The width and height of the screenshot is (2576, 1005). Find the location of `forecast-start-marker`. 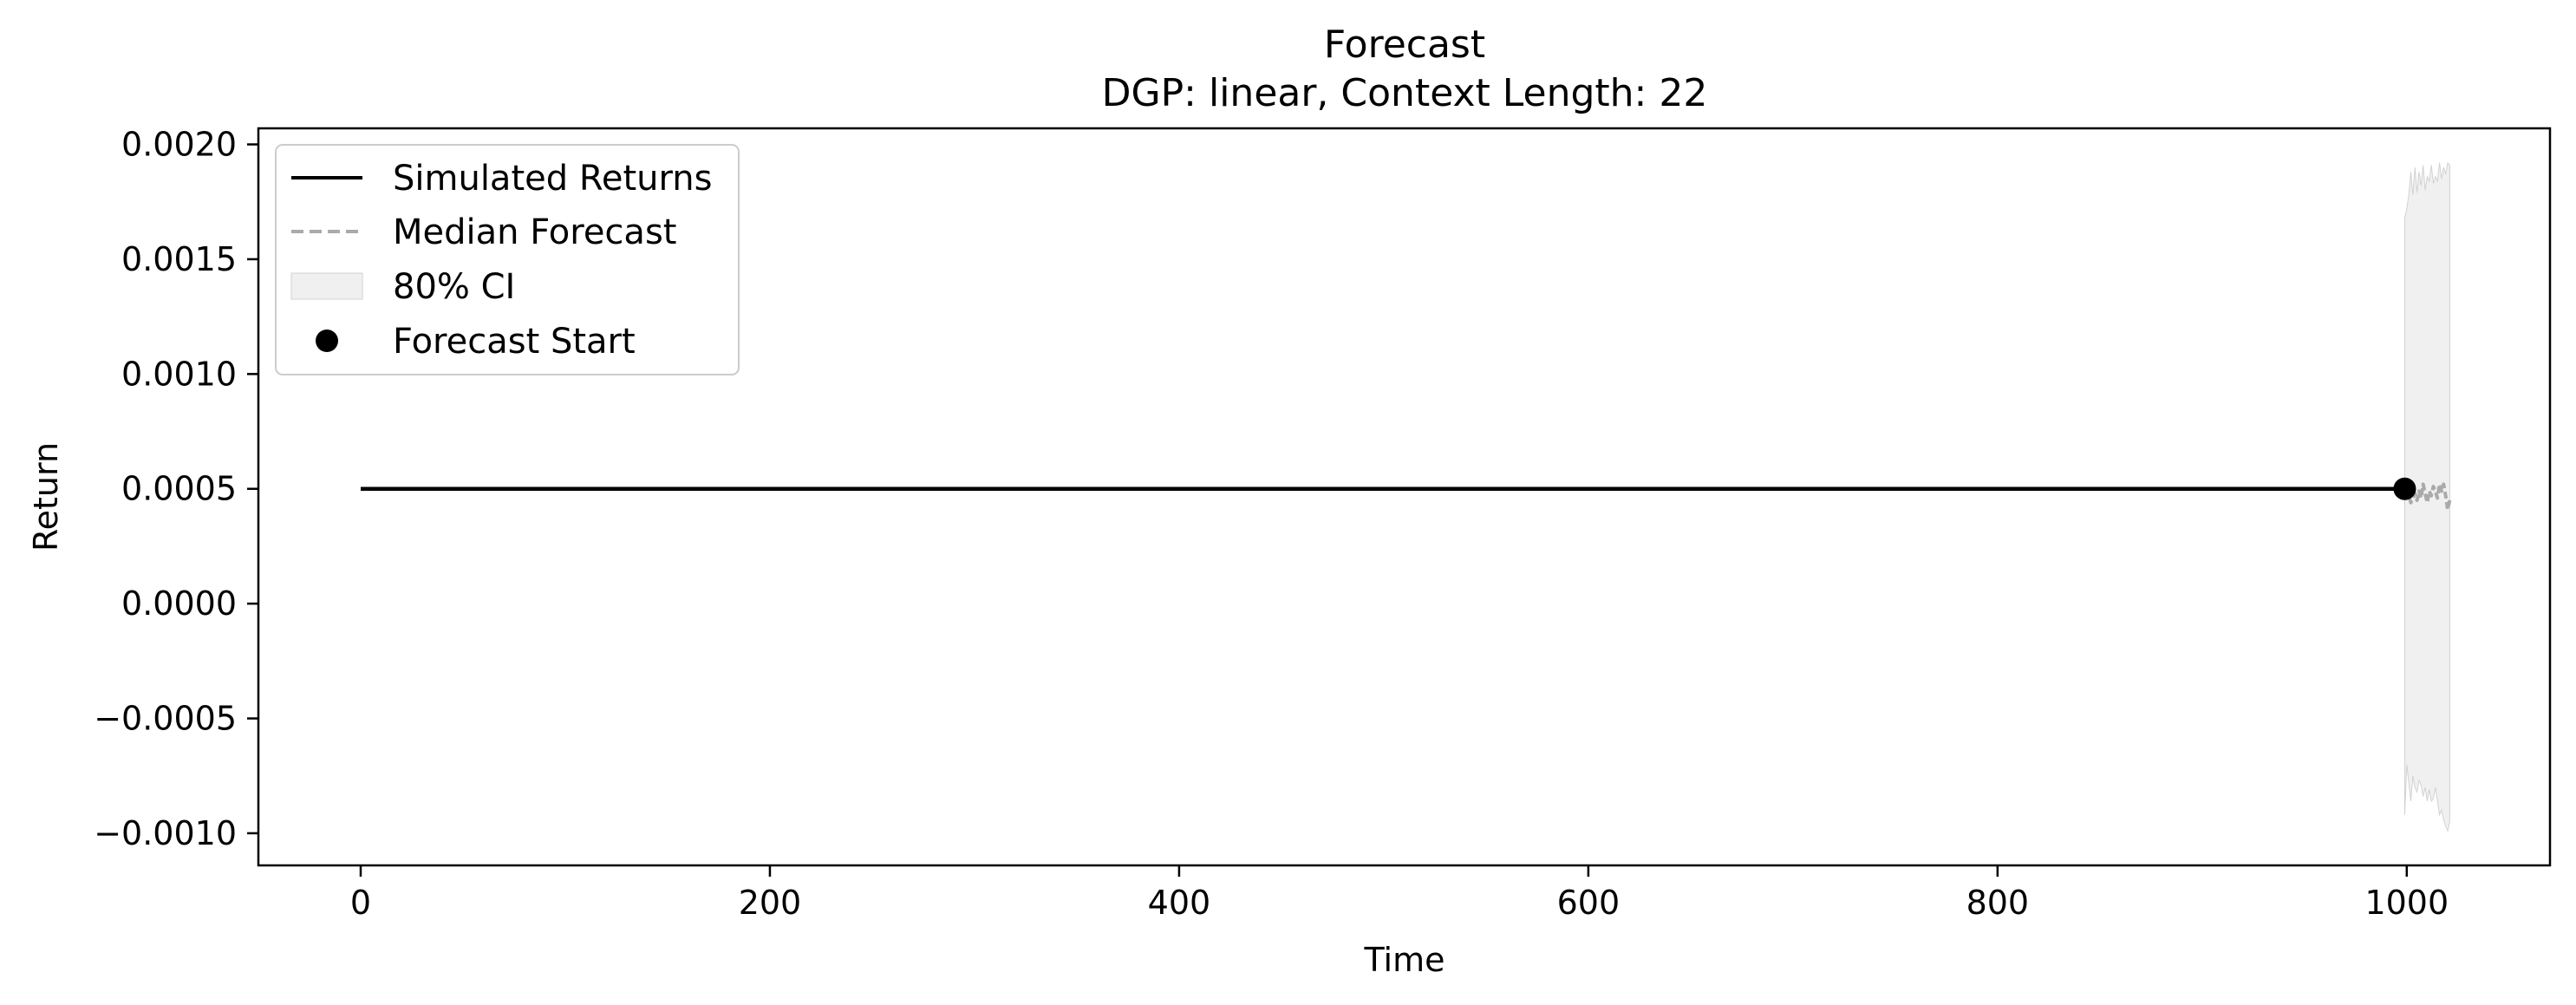

forecast-start-marker is located at coordinates (2404, 489).